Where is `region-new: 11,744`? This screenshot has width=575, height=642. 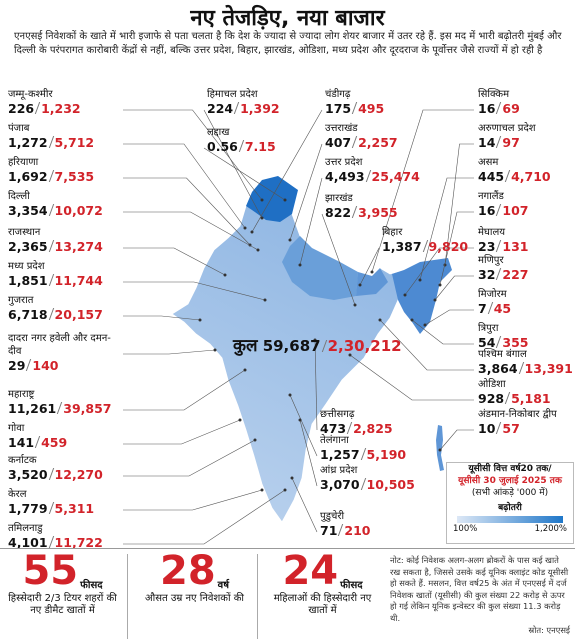
region-new: 11,744 is located at coordinates (78, 280).